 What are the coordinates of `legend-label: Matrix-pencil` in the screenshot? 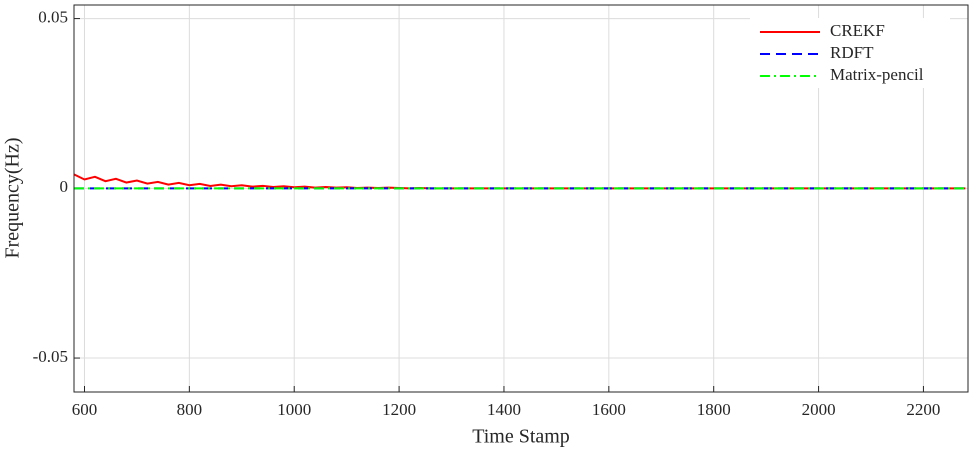 It's located at (877, 74).